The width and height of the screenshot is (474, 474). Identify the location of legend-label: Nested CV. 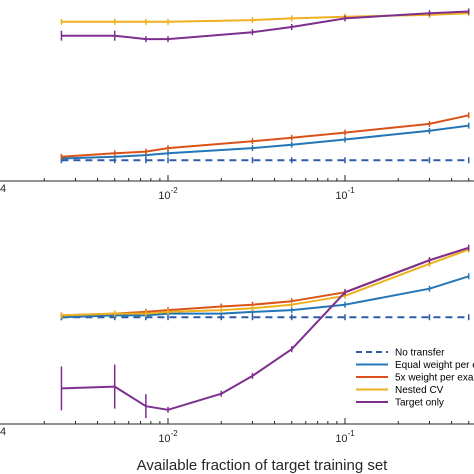
(419, 390).